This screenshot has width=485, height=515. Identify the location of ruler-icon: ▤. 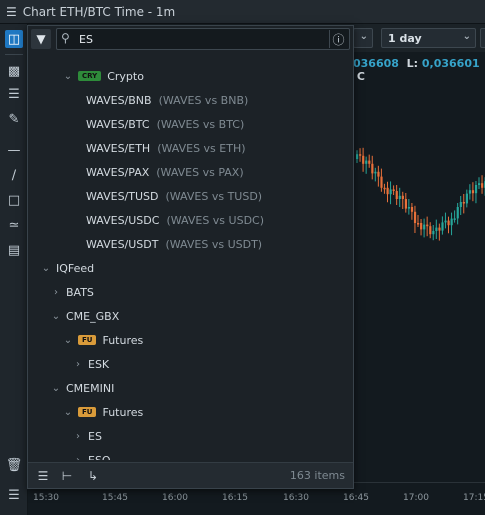
(14, 250).